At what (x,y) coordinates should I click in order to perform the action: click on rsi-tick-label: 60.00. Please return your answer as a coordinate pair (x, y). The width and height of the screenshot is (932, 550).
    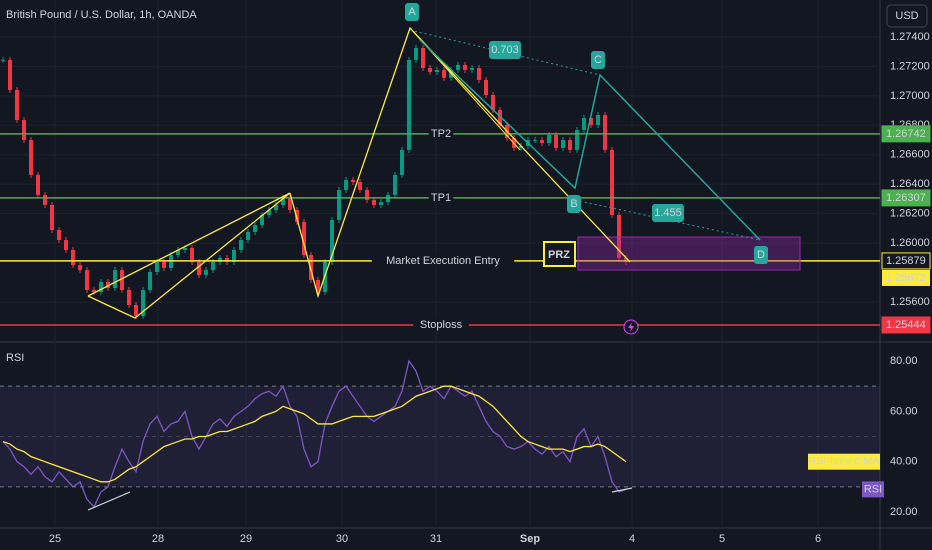
    Looking at the image, I should click on (904, 411).